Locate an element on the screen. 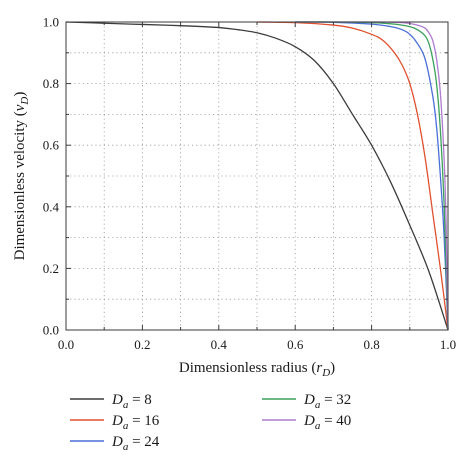  x-tick-label: 0.0 is located at coordinates (66, 344).